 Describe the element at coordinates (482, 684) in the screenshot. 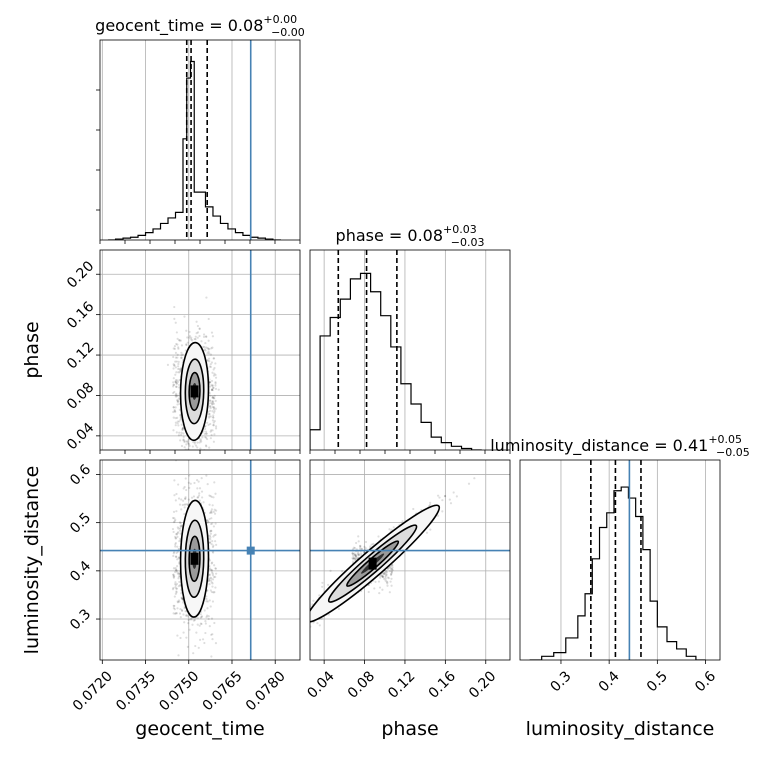

I see `x-tick-label: 0.20` at that location.